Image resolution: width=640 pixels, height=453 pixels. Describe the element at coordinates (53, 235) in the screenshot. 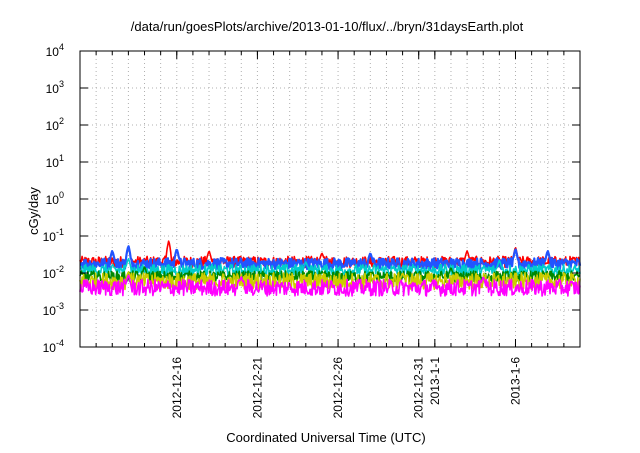

I see `y-tick-label: 10⁻¹` at that location.